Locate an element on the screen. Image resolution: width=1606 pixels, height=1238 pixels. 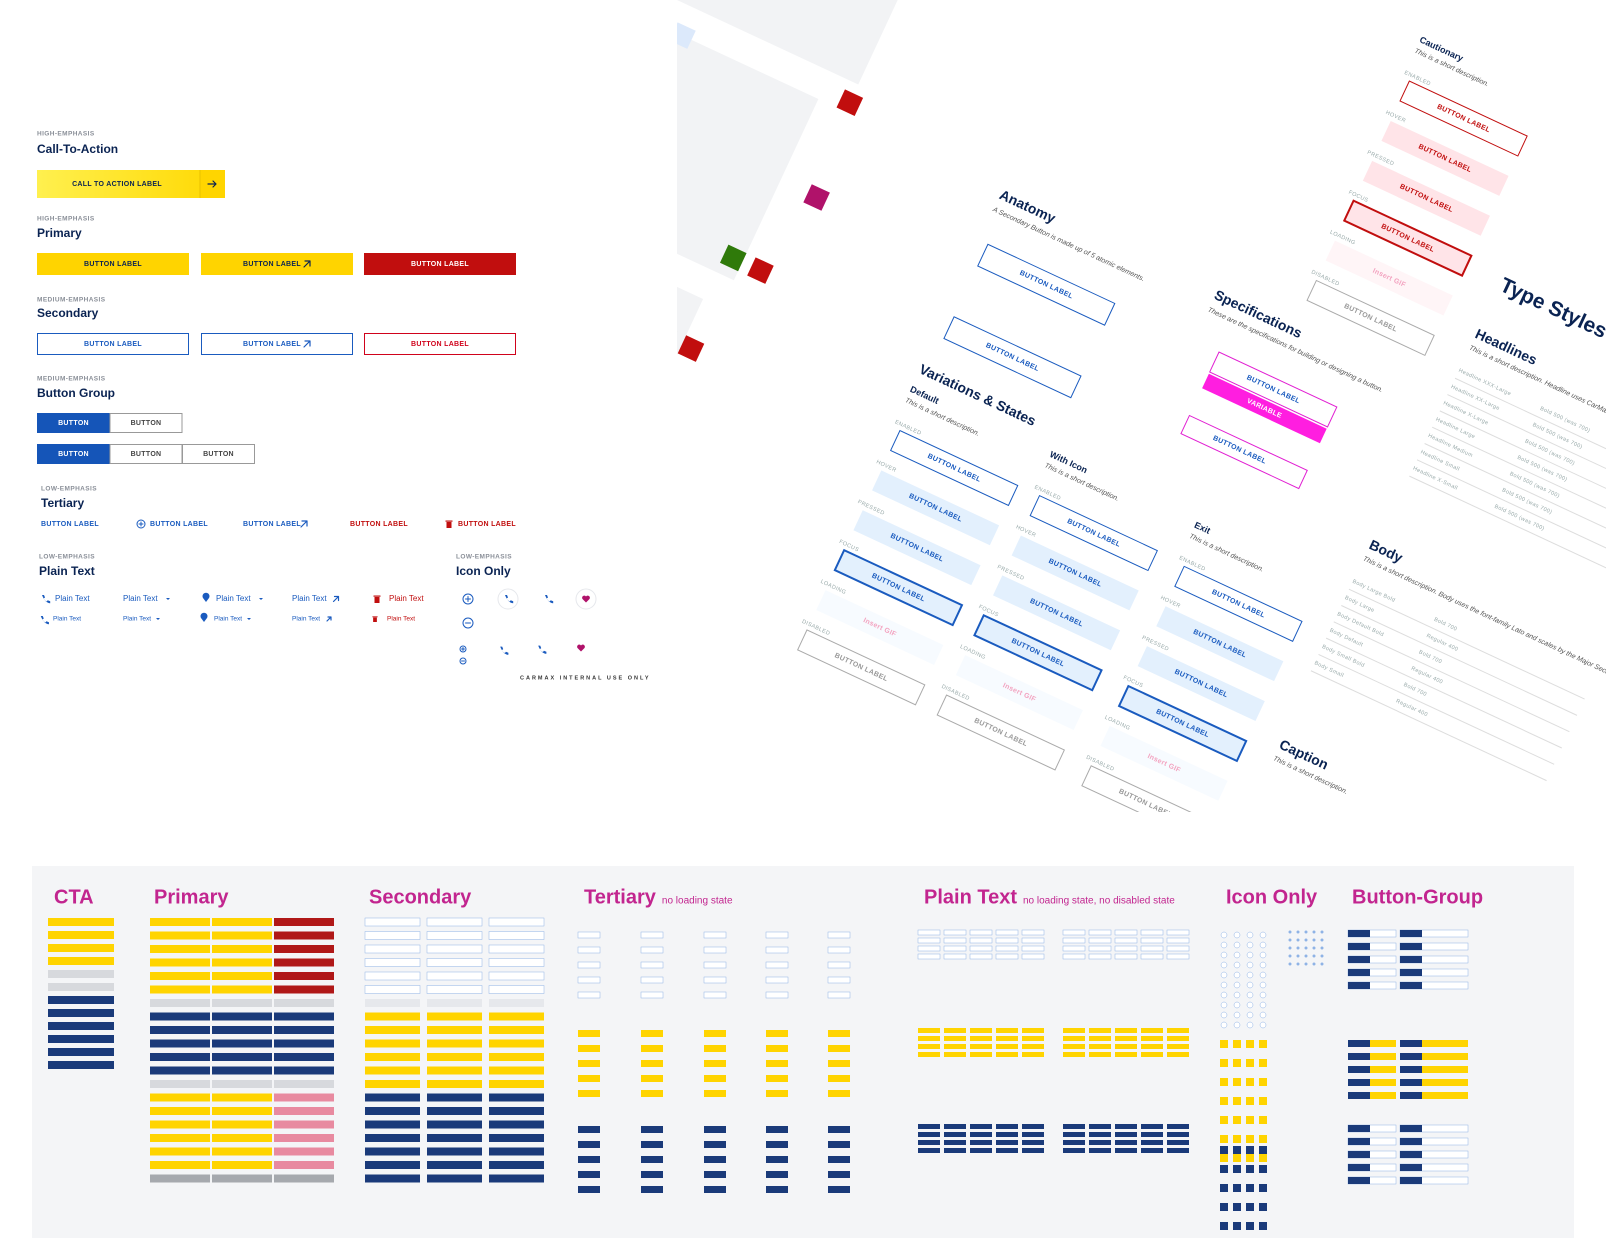
doc-card is located at coordinates (748, 140).